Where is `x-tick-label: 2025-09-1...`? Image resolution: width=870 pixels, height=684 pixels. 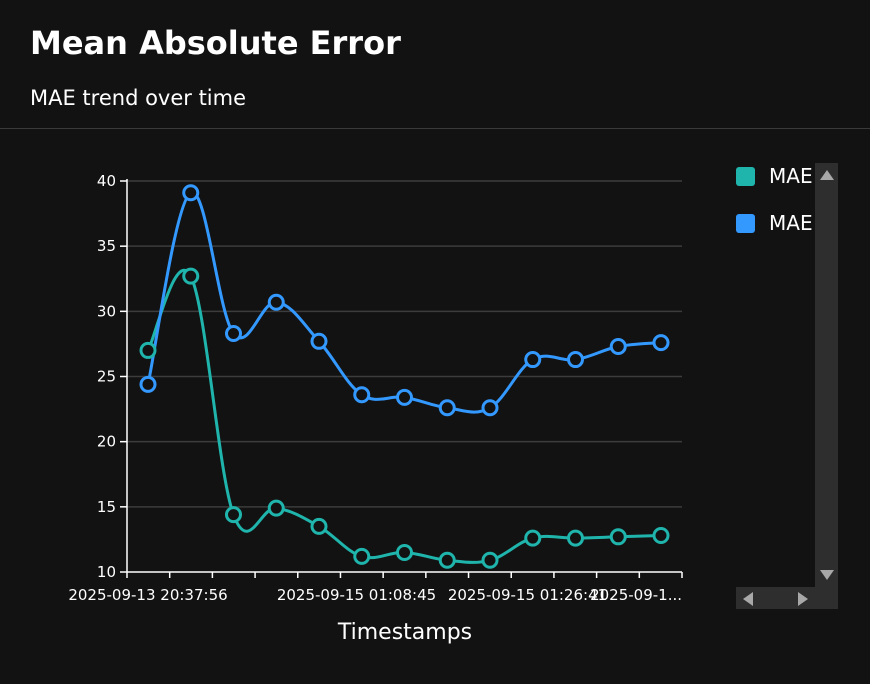
x-tick-label: 2025-09-1... is located at coordinates (636, 595).